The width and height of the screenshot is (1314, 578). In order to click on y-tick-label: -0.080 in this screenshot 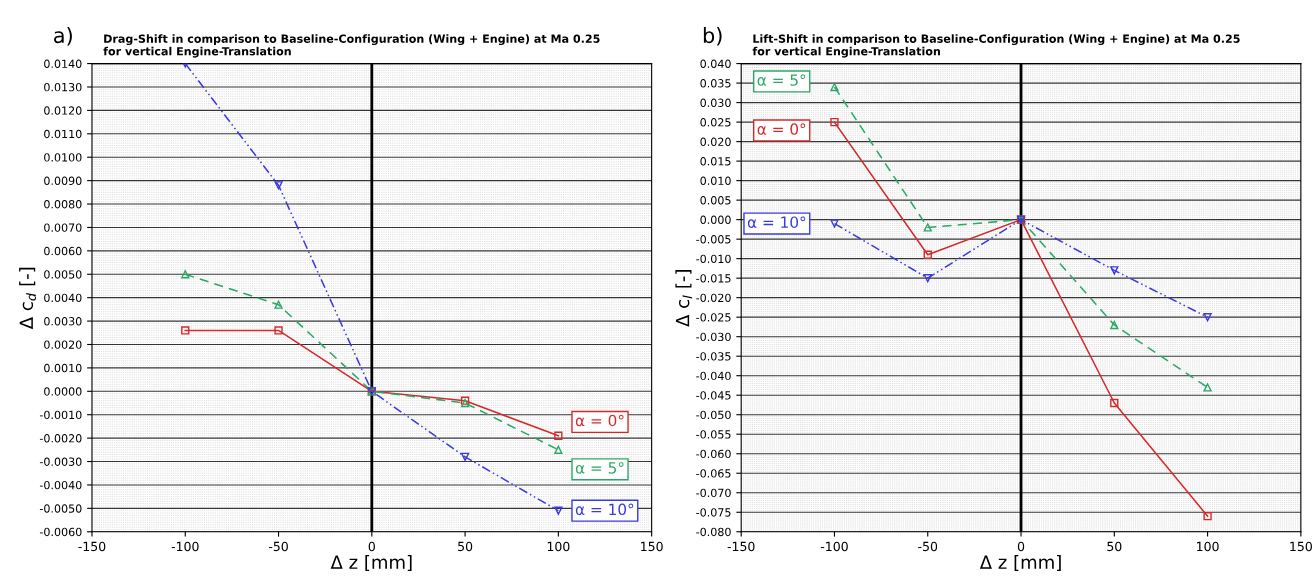, I will do `click(713, 532)`.